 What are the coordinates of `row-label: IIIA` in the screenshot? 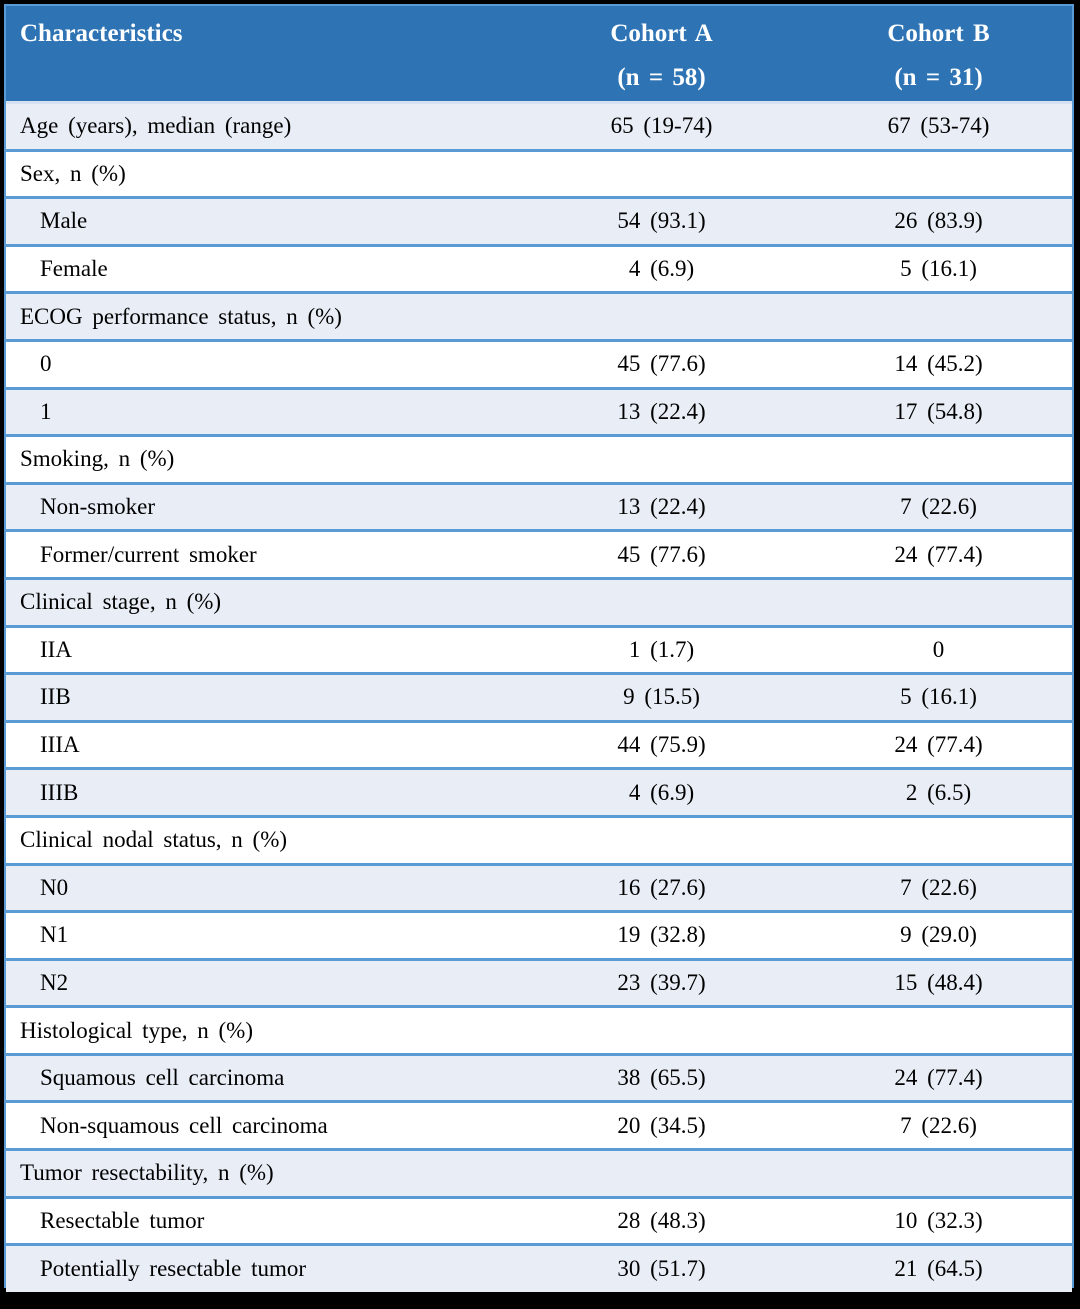 It's located at (262, 744).